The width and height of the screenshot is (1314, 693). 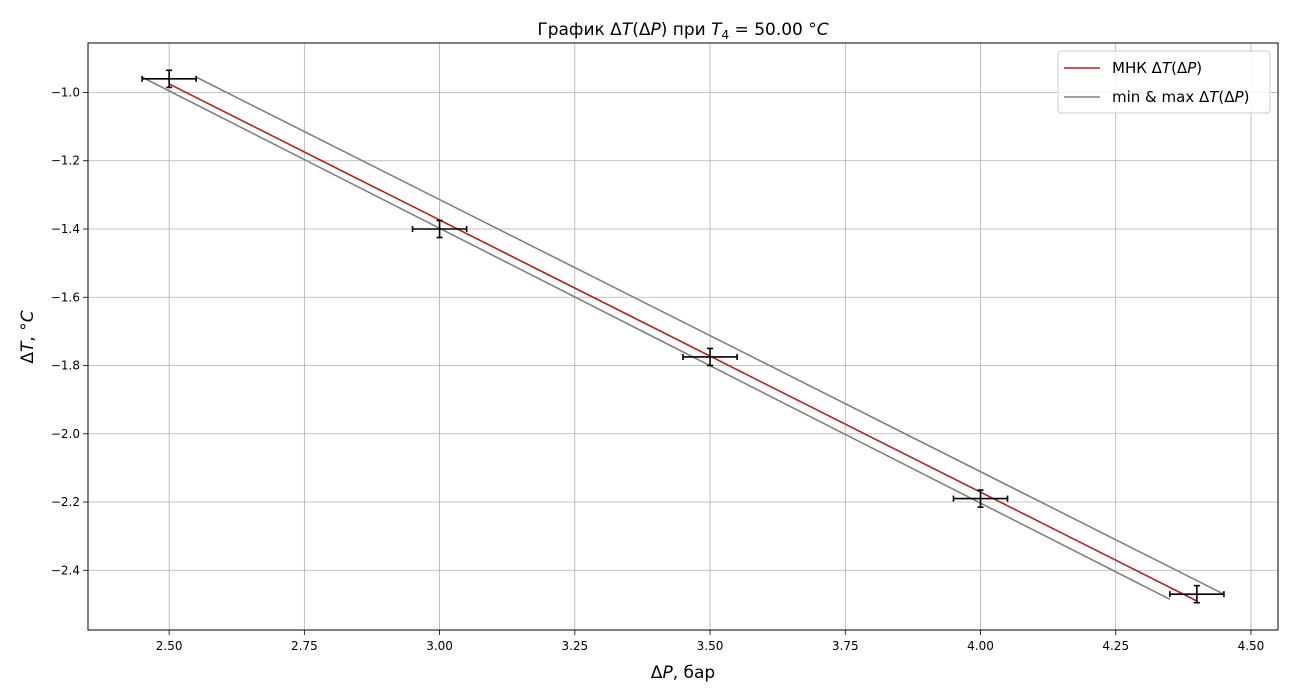 What do you see at coordinates (169, 646) in the screenshot?
I see `x-tick-label: 2.50` at bounding box center [169, 646].